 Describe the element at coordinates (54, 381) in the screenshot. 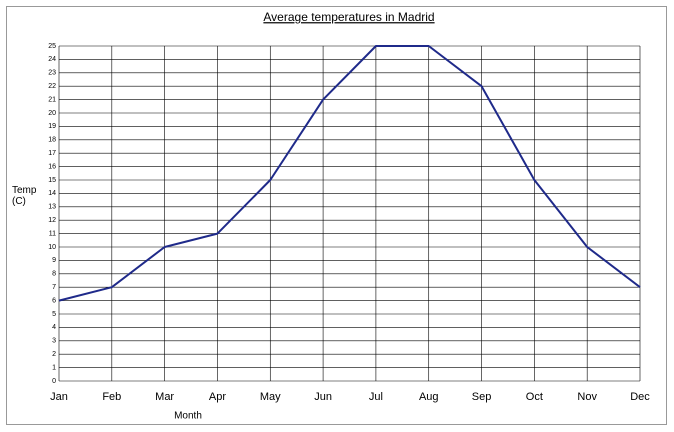

I see `y-tick-label: 0` at that location.